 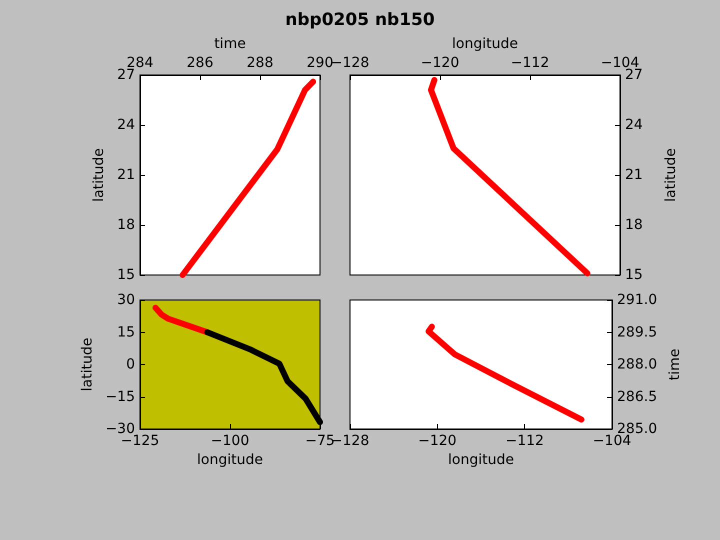 I want to click on y-tick-label: 0, so click(x=130, y=364).